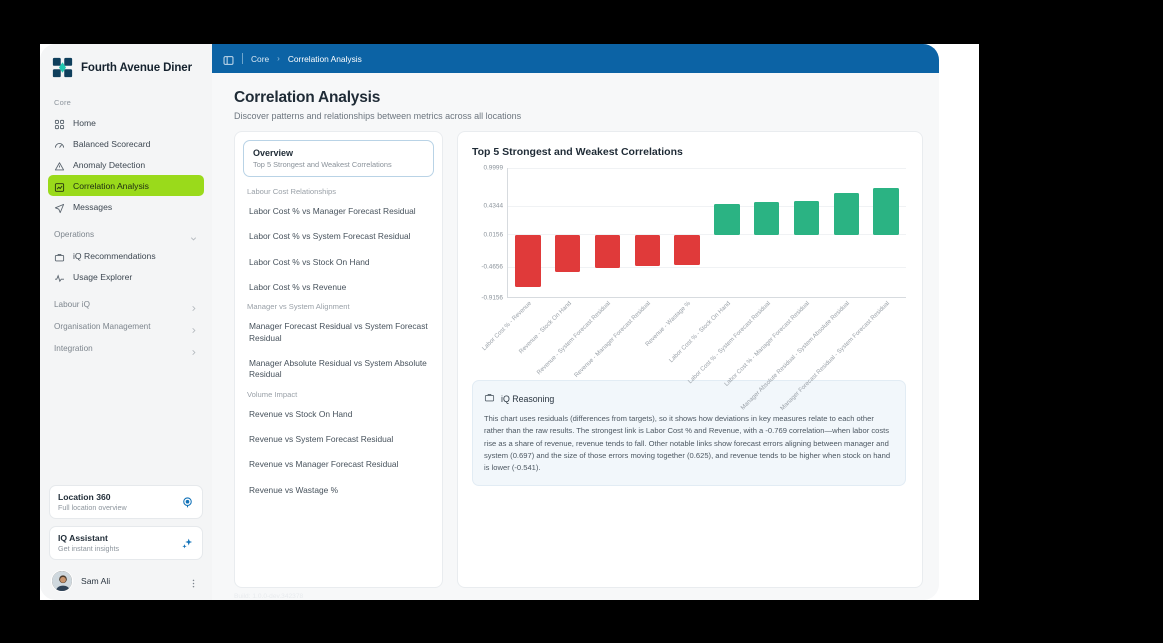 The height and width of the screenshot is (643, 1163). I want to click on location-360-card: Location 360 Full location overview, so click(126, 502).